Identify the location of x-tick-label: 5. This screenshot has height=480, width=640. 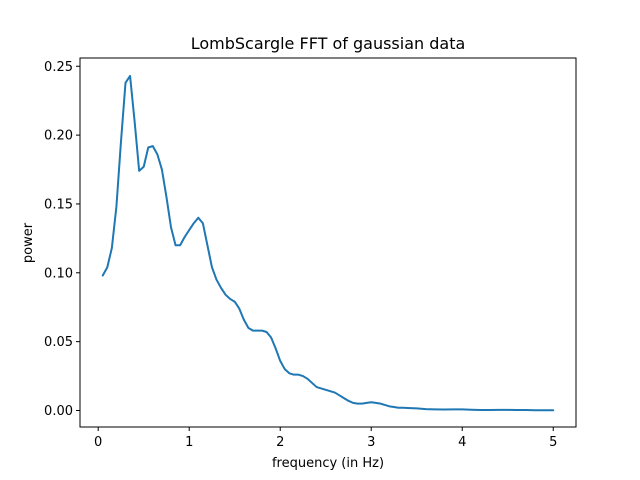
(553, 442).